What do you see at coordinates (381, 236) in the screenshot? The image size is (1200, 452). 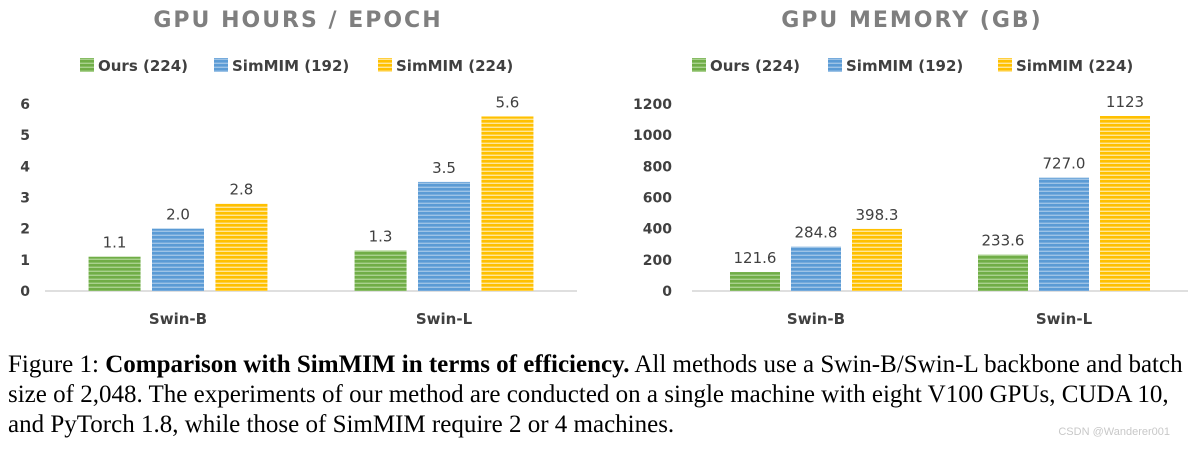 I see `data-label: 1.3` at bounding box center [381, 236].